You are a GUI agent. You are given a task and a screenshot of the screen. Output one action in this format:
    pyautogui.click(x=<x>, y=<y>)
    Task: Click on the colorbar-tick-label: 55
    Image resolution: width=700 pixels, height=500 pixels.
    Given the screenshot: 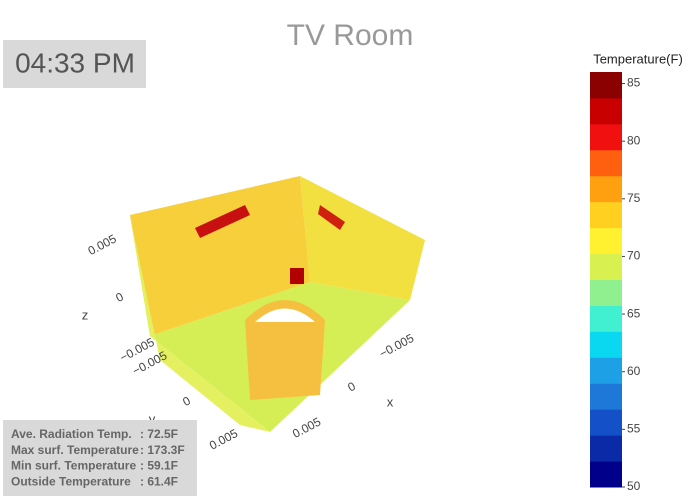 What is the action you would take?
    pyautogui.click(x=634, y=429)
    